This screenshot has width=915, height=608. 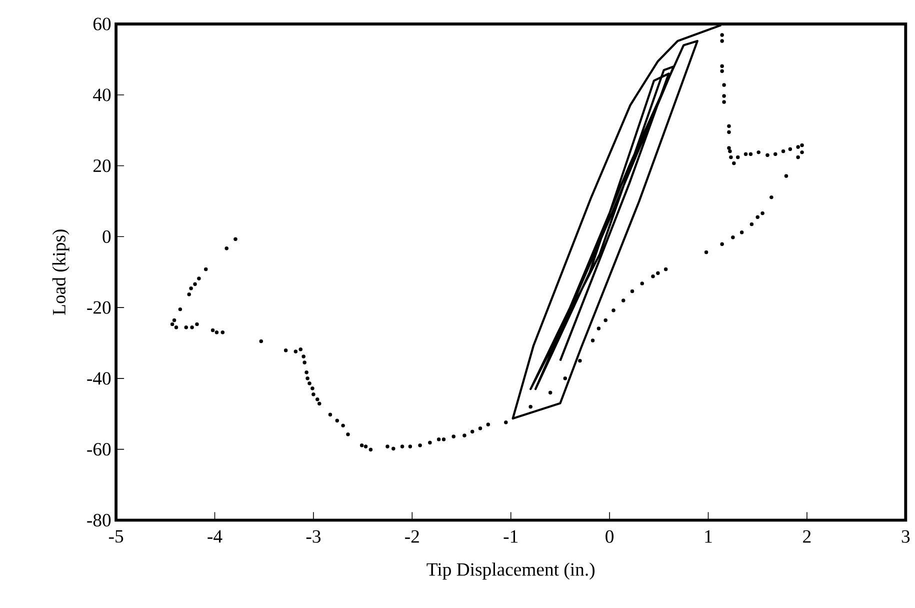 What do you see at coordinates (99, 378) in the screenshot?
I see `y-tick-label: -40` at bounding box center [99, 378].